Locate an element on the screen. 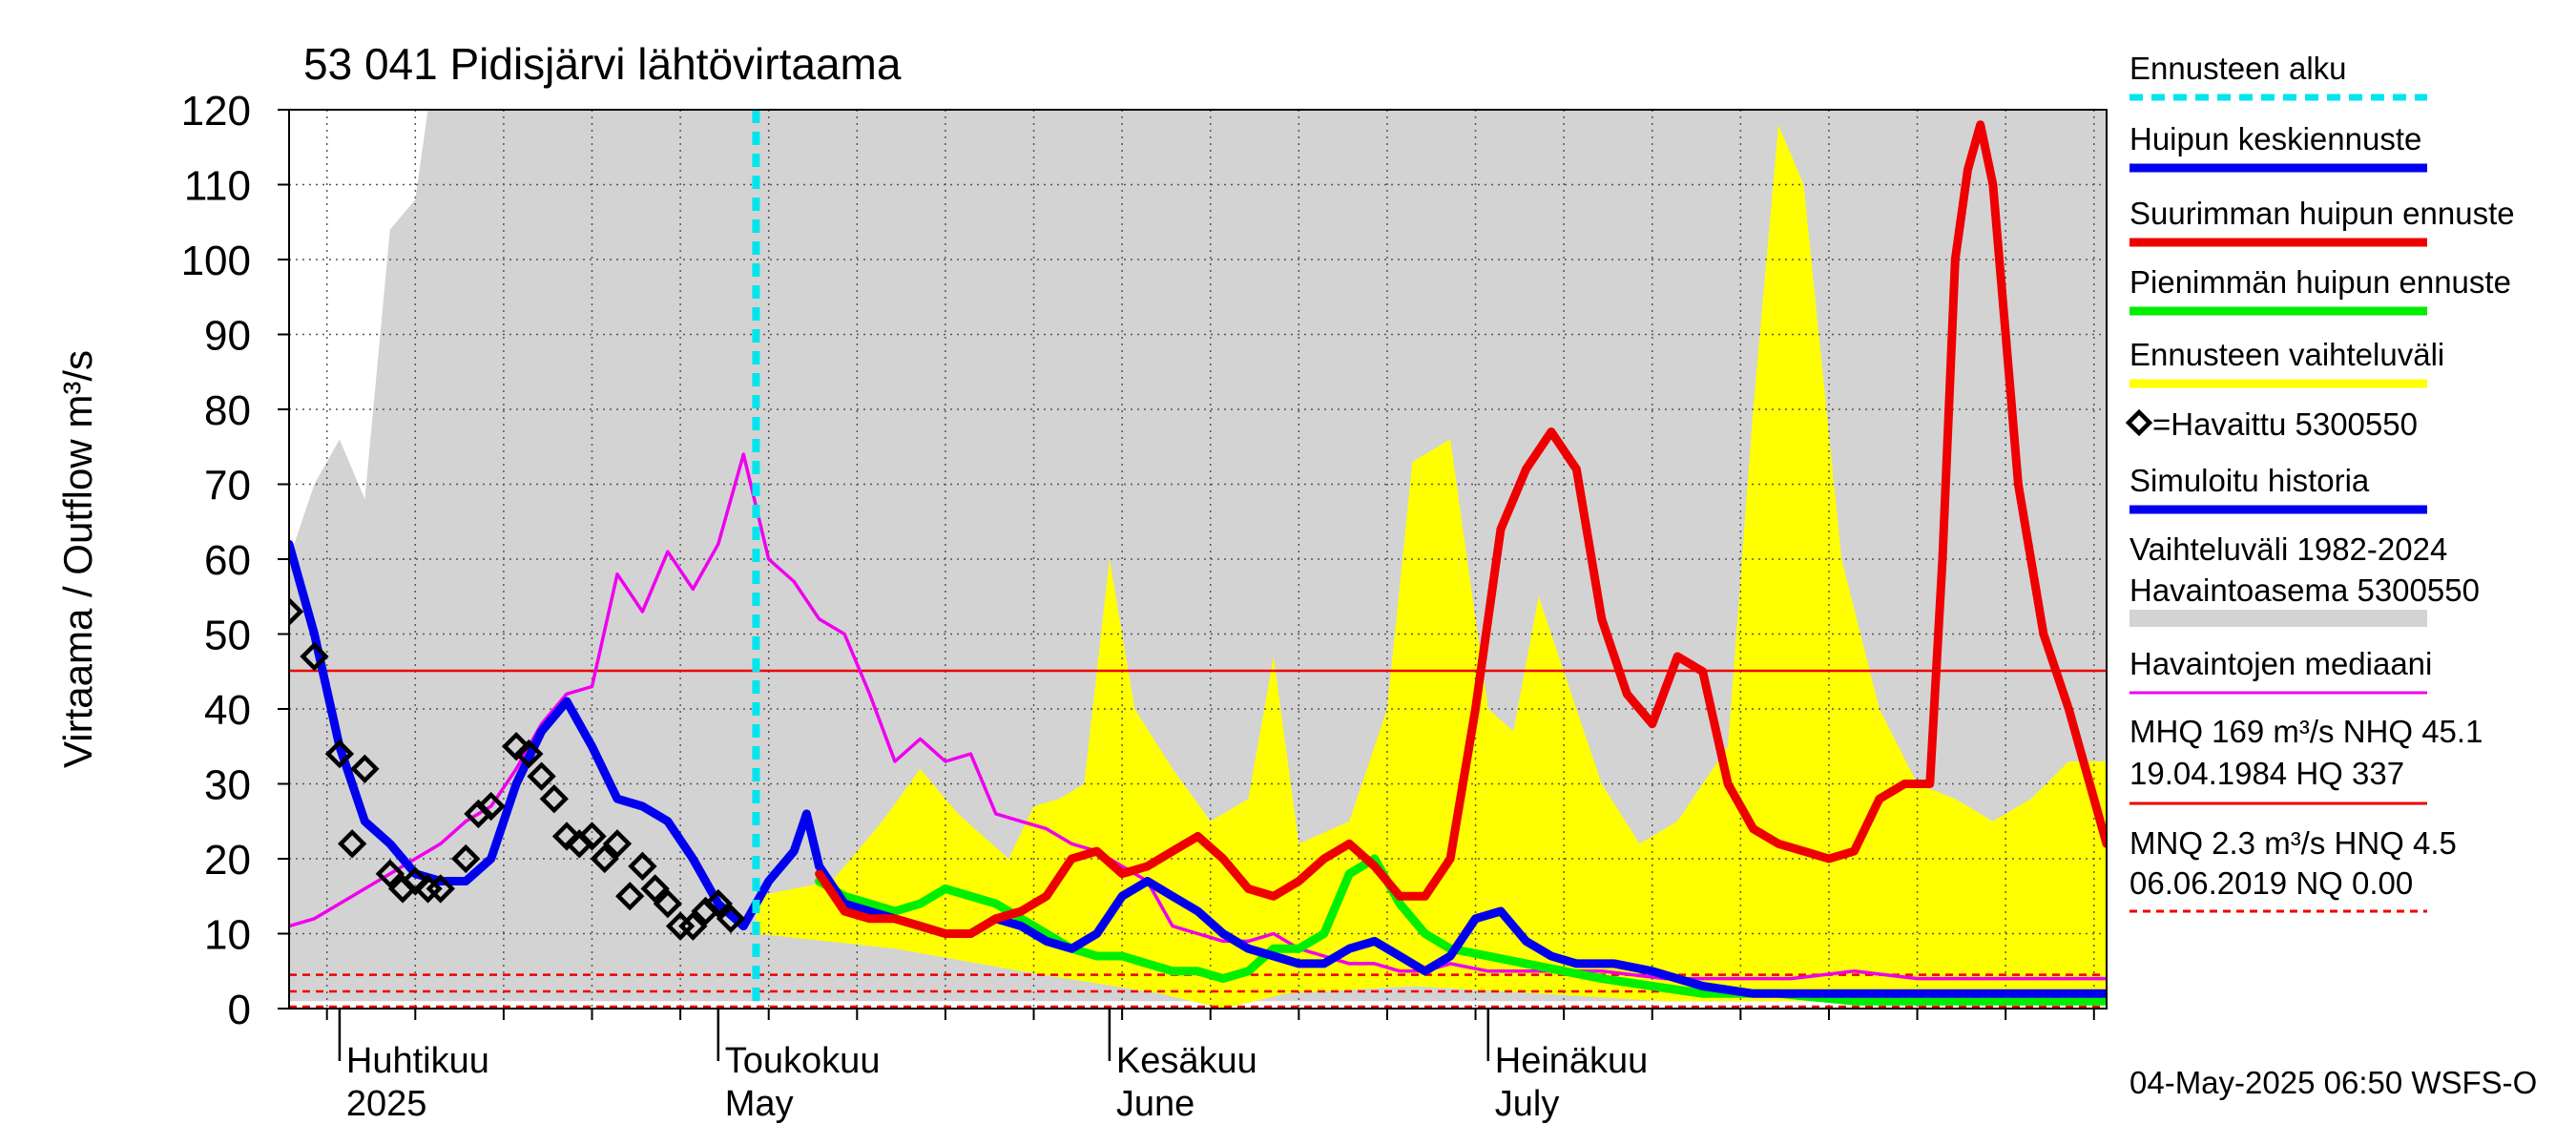  legend-item: 06.06.2019 NQ 0.00 is located at coordinates (2278, 889).